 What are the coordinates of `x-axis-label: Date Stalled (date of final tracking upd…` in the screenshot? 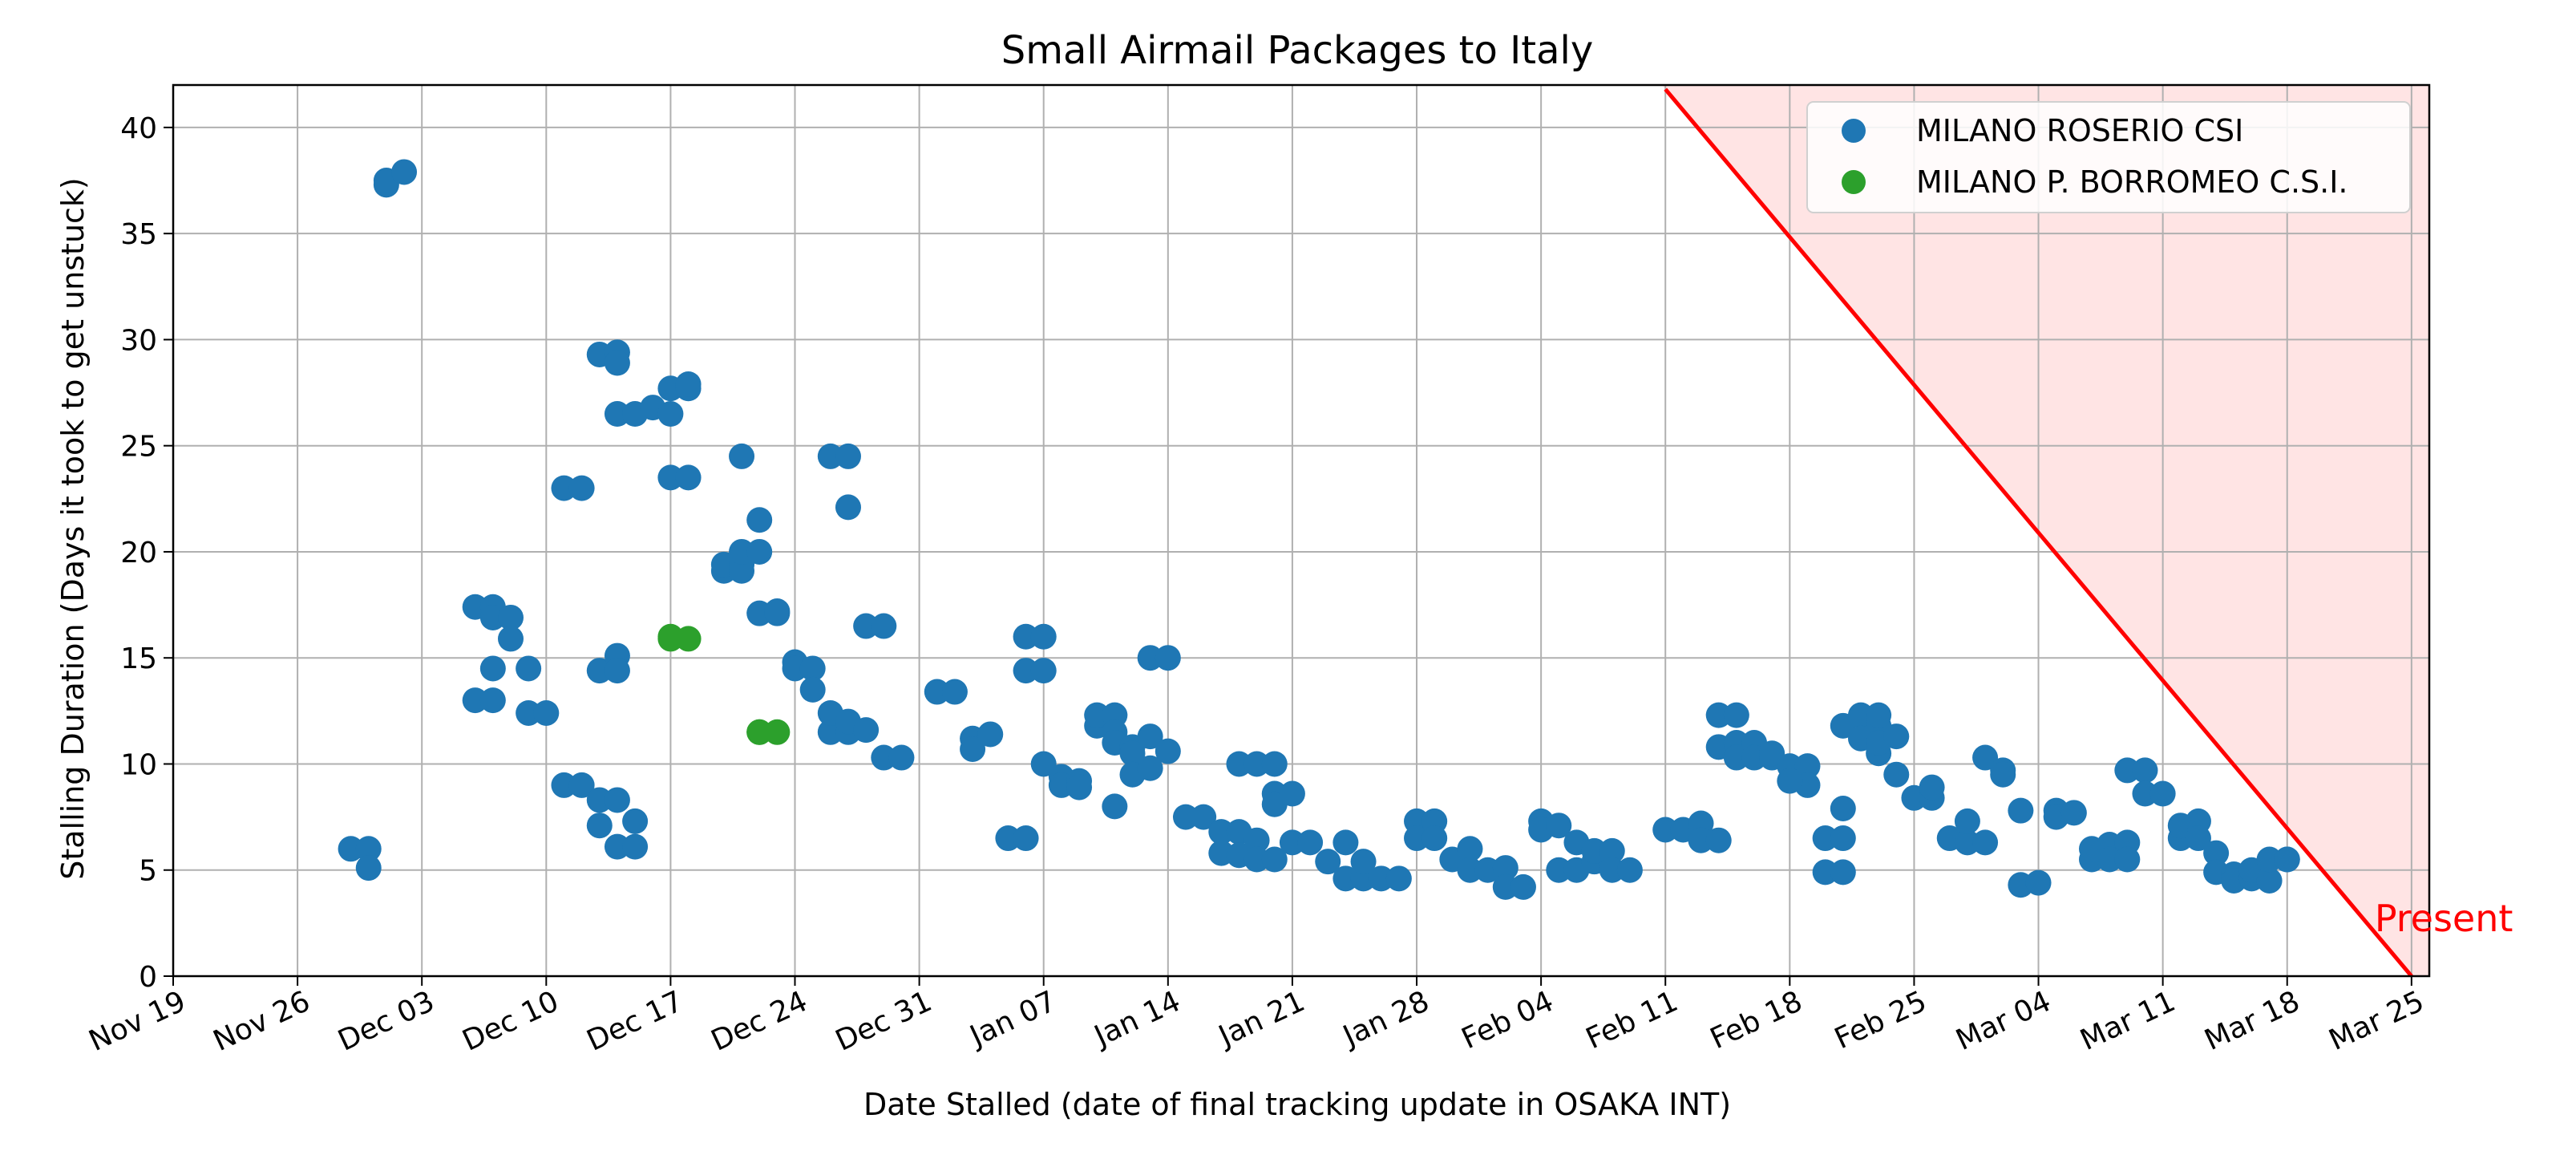 It's located at (1297, 1104).